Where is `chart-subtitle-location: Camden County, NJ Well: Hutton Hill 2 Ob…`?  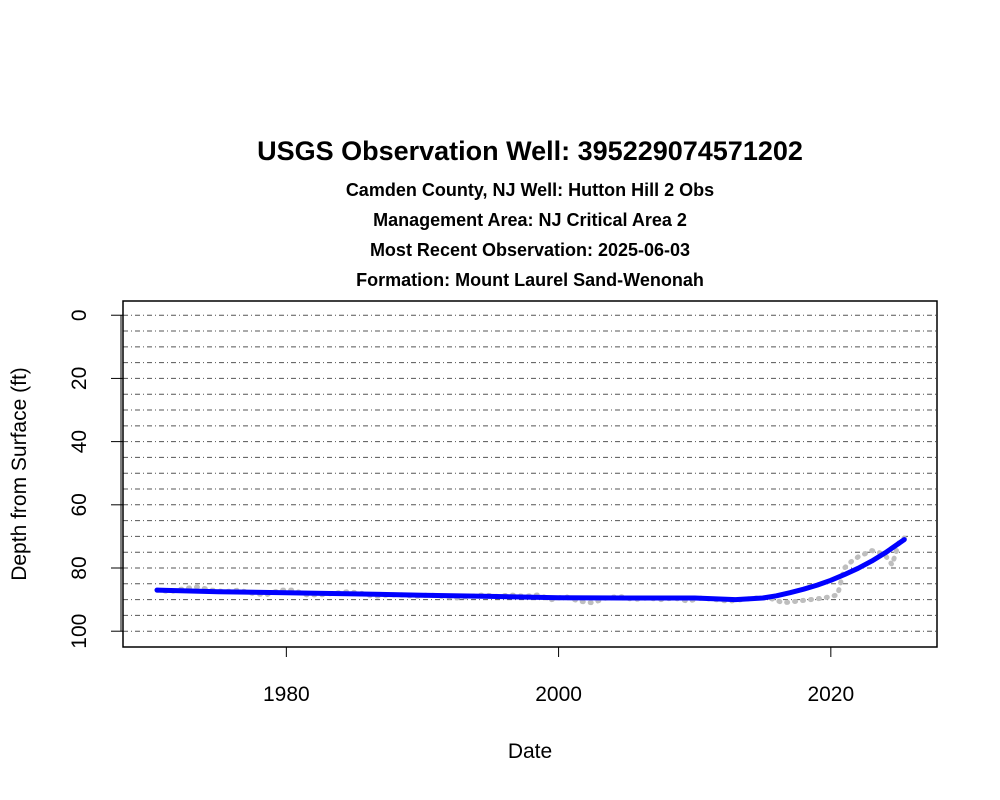
chart-subtitle-location: Camden County, NJ Well: Hutton Hill 2 Ob… is located at coordinates (530, 190).